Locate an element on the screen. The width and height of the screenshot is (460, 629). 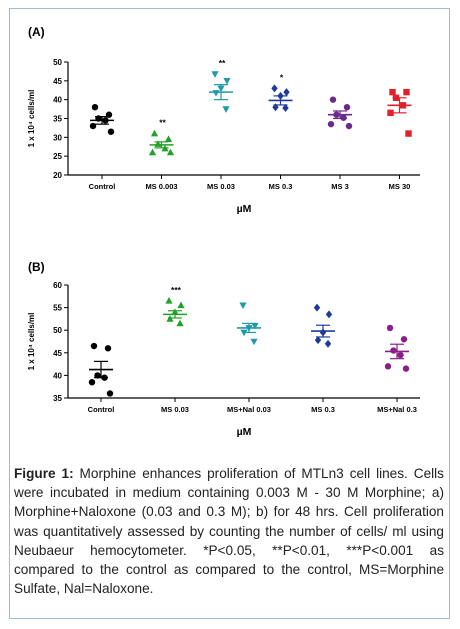
panel-label: (B) is located at coordinates (36, 267).